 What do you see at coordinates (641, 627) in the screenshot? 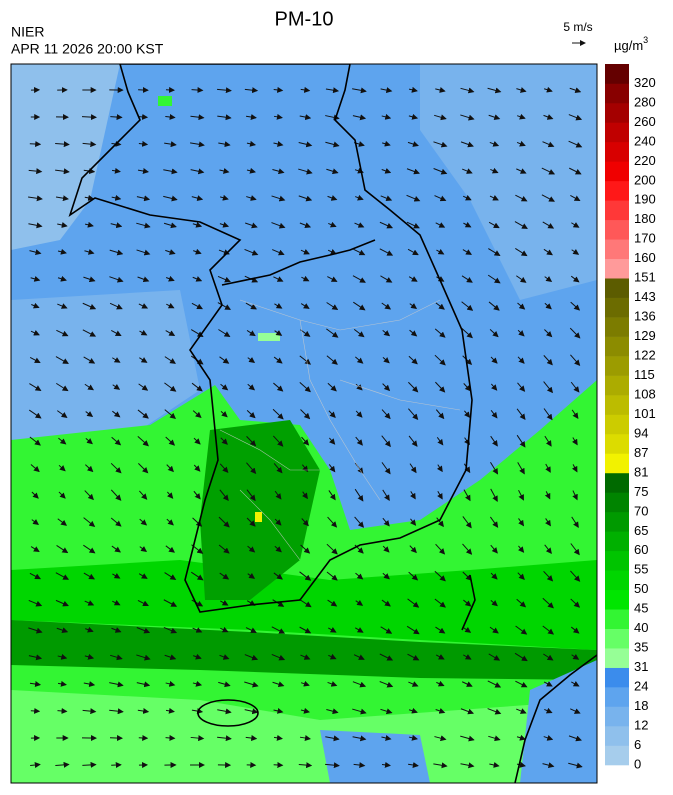
I see `colorbar-label: 40` at bounding box center [641, 627].